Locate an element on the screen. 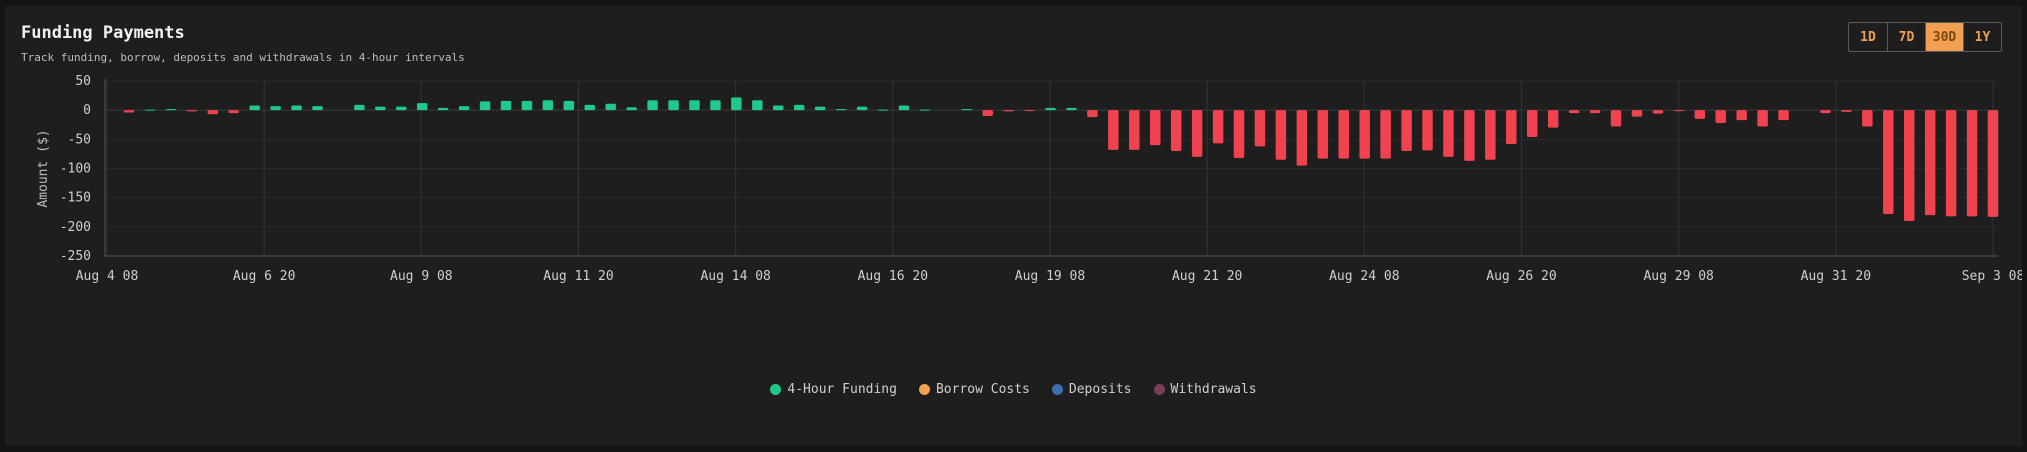  x-tick-label: Aug 21 20 is located at coordinates (1207, 276).